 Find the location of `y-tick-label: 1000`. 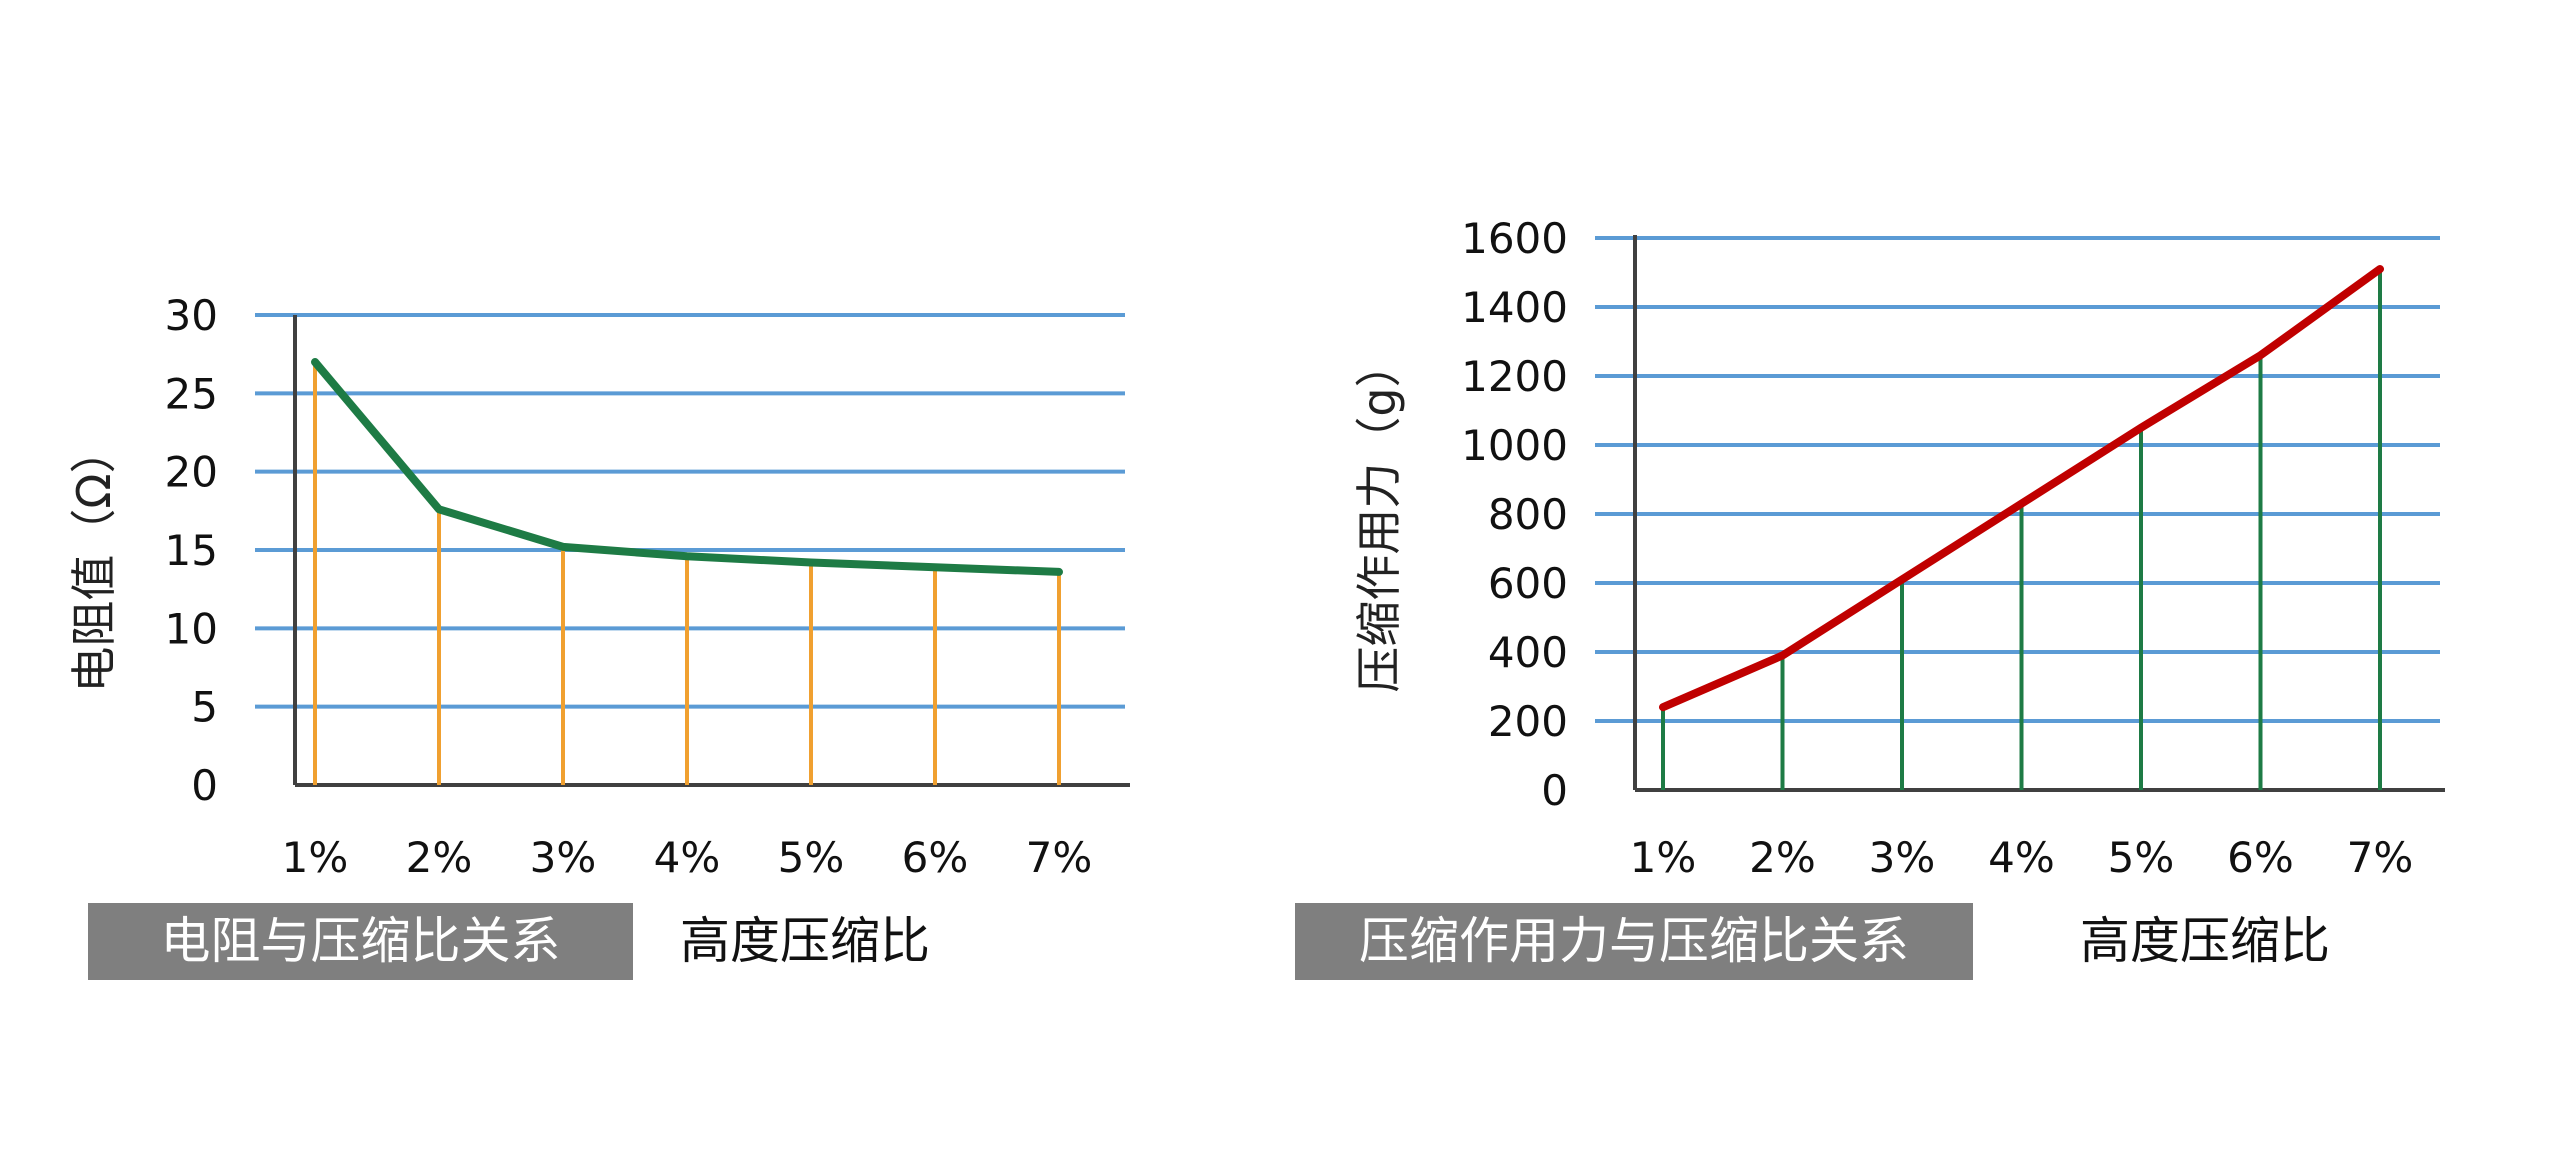

y-tick-label: 1000 is located at coordinates (1514, 445).